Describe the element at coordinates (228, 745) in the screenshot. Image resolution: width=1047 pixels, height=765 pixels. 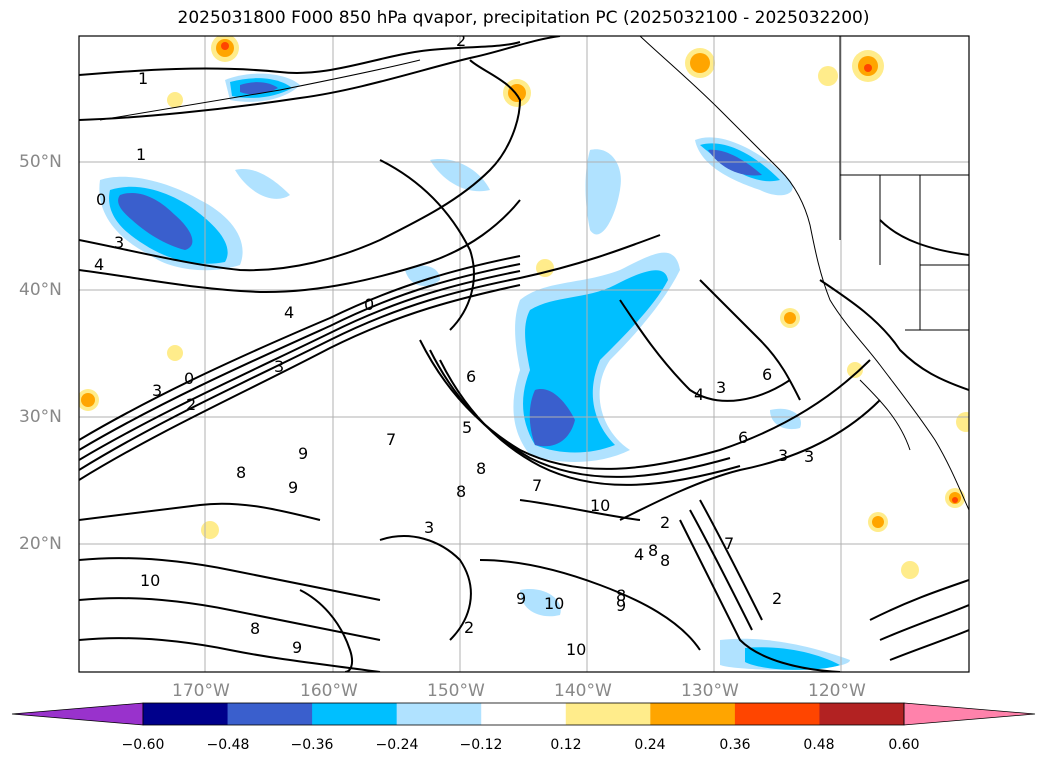
I see `colorbar-tick-label: −0.48` at that location.